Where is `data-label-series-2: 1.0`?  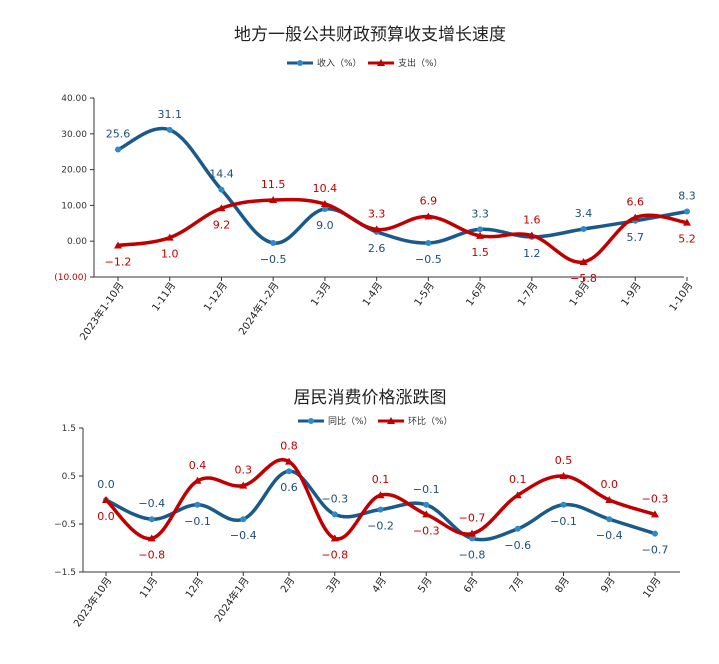 data-label-series-2: 1.0 is located at coordinates (170, 254).